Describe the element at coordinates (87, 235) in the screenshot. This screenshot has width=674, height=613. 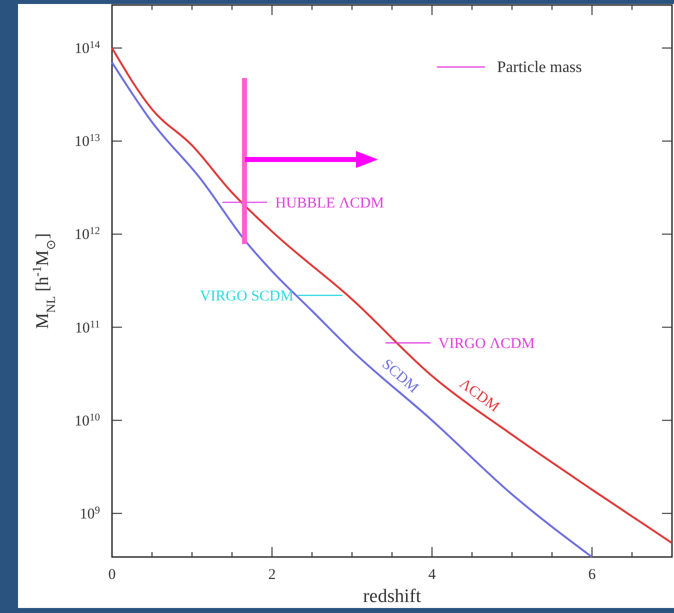
I see `y-tick-label: 10$^{12}$` at that location.